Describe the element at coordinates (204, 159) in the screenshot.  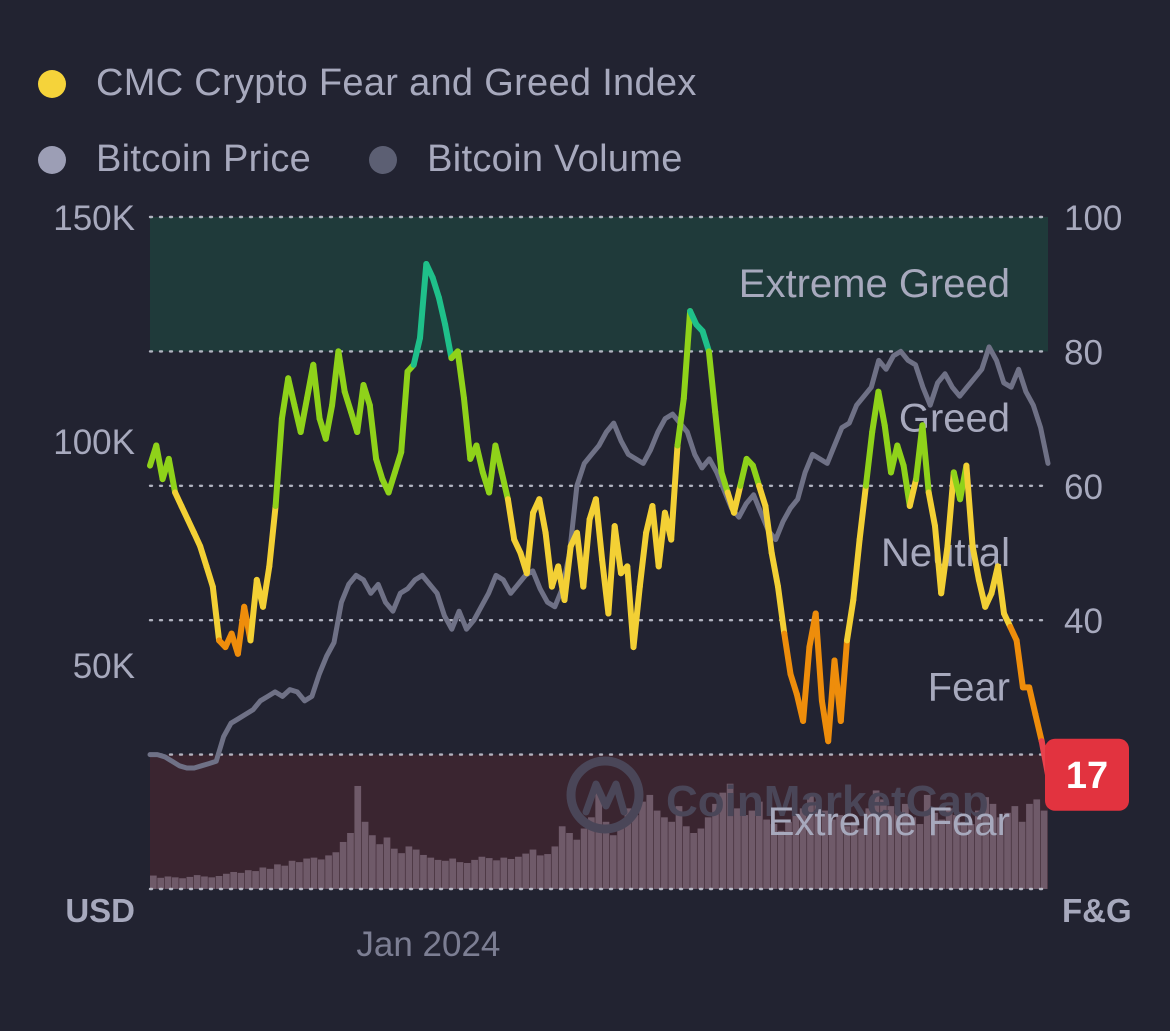
I see `legend-label-bitcoin-price: Bitcoin Price` at that location.